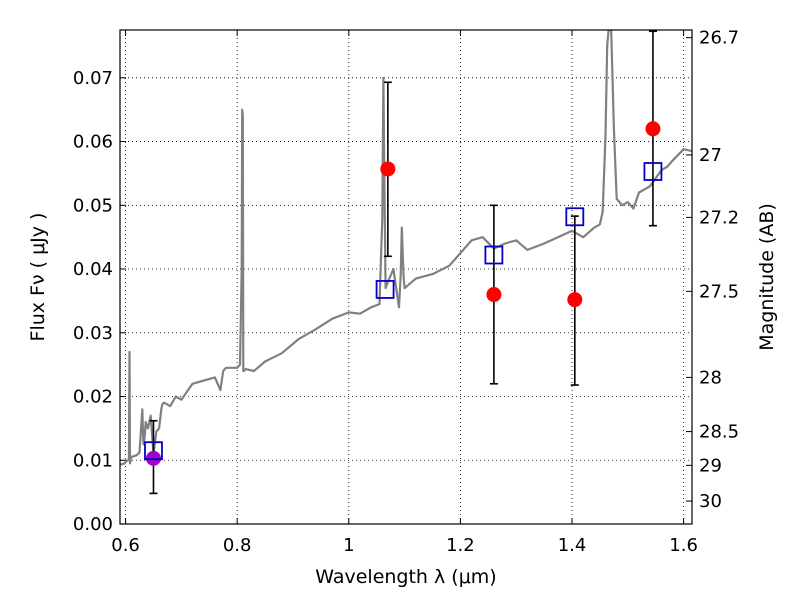 This screenshot has height=600, width=800. I want to click on right-tick-label: 29, so click(710, 465).